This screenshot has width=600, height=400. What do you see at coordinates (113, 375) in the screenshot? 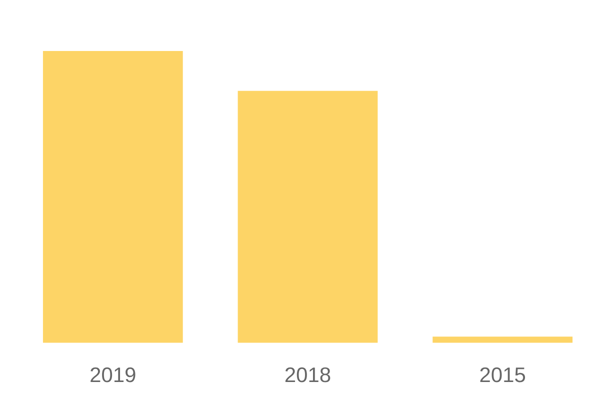
I see `x-tick-label: 2019` at bounding box center [113, 375].